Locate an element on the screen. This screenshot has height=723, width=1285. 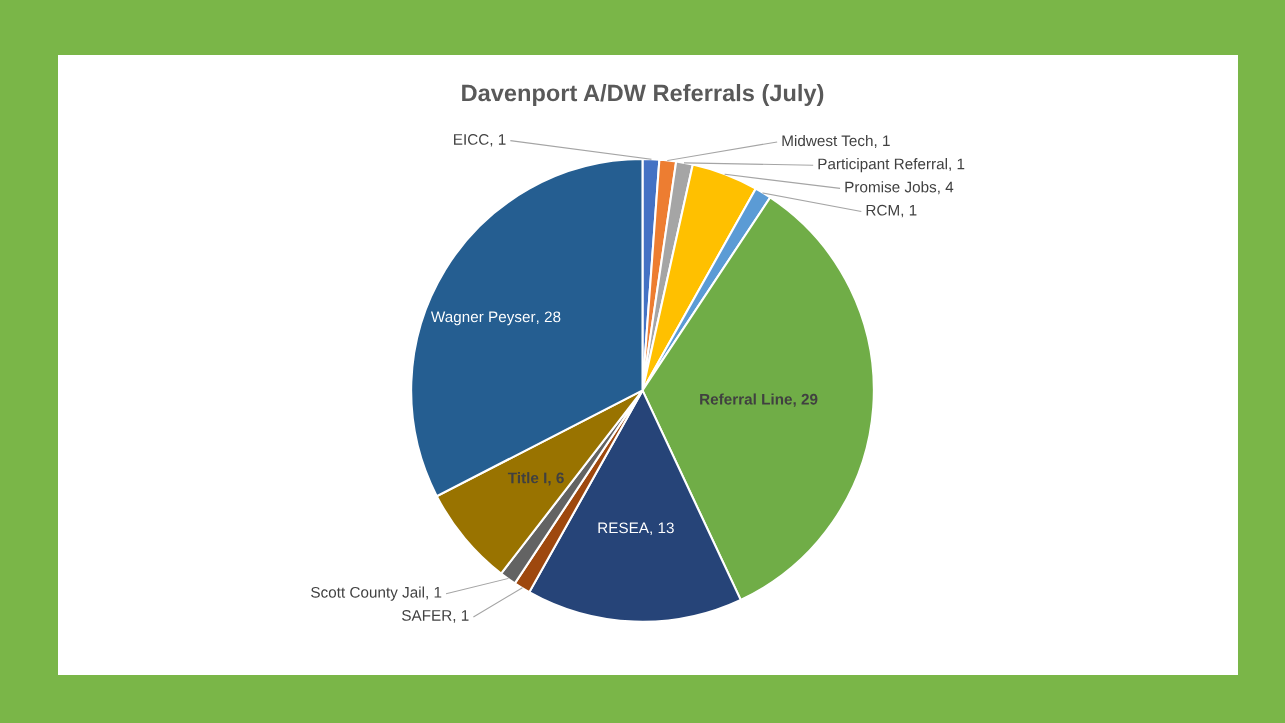
data-label: , 13 is located at coordinates (662, 529).